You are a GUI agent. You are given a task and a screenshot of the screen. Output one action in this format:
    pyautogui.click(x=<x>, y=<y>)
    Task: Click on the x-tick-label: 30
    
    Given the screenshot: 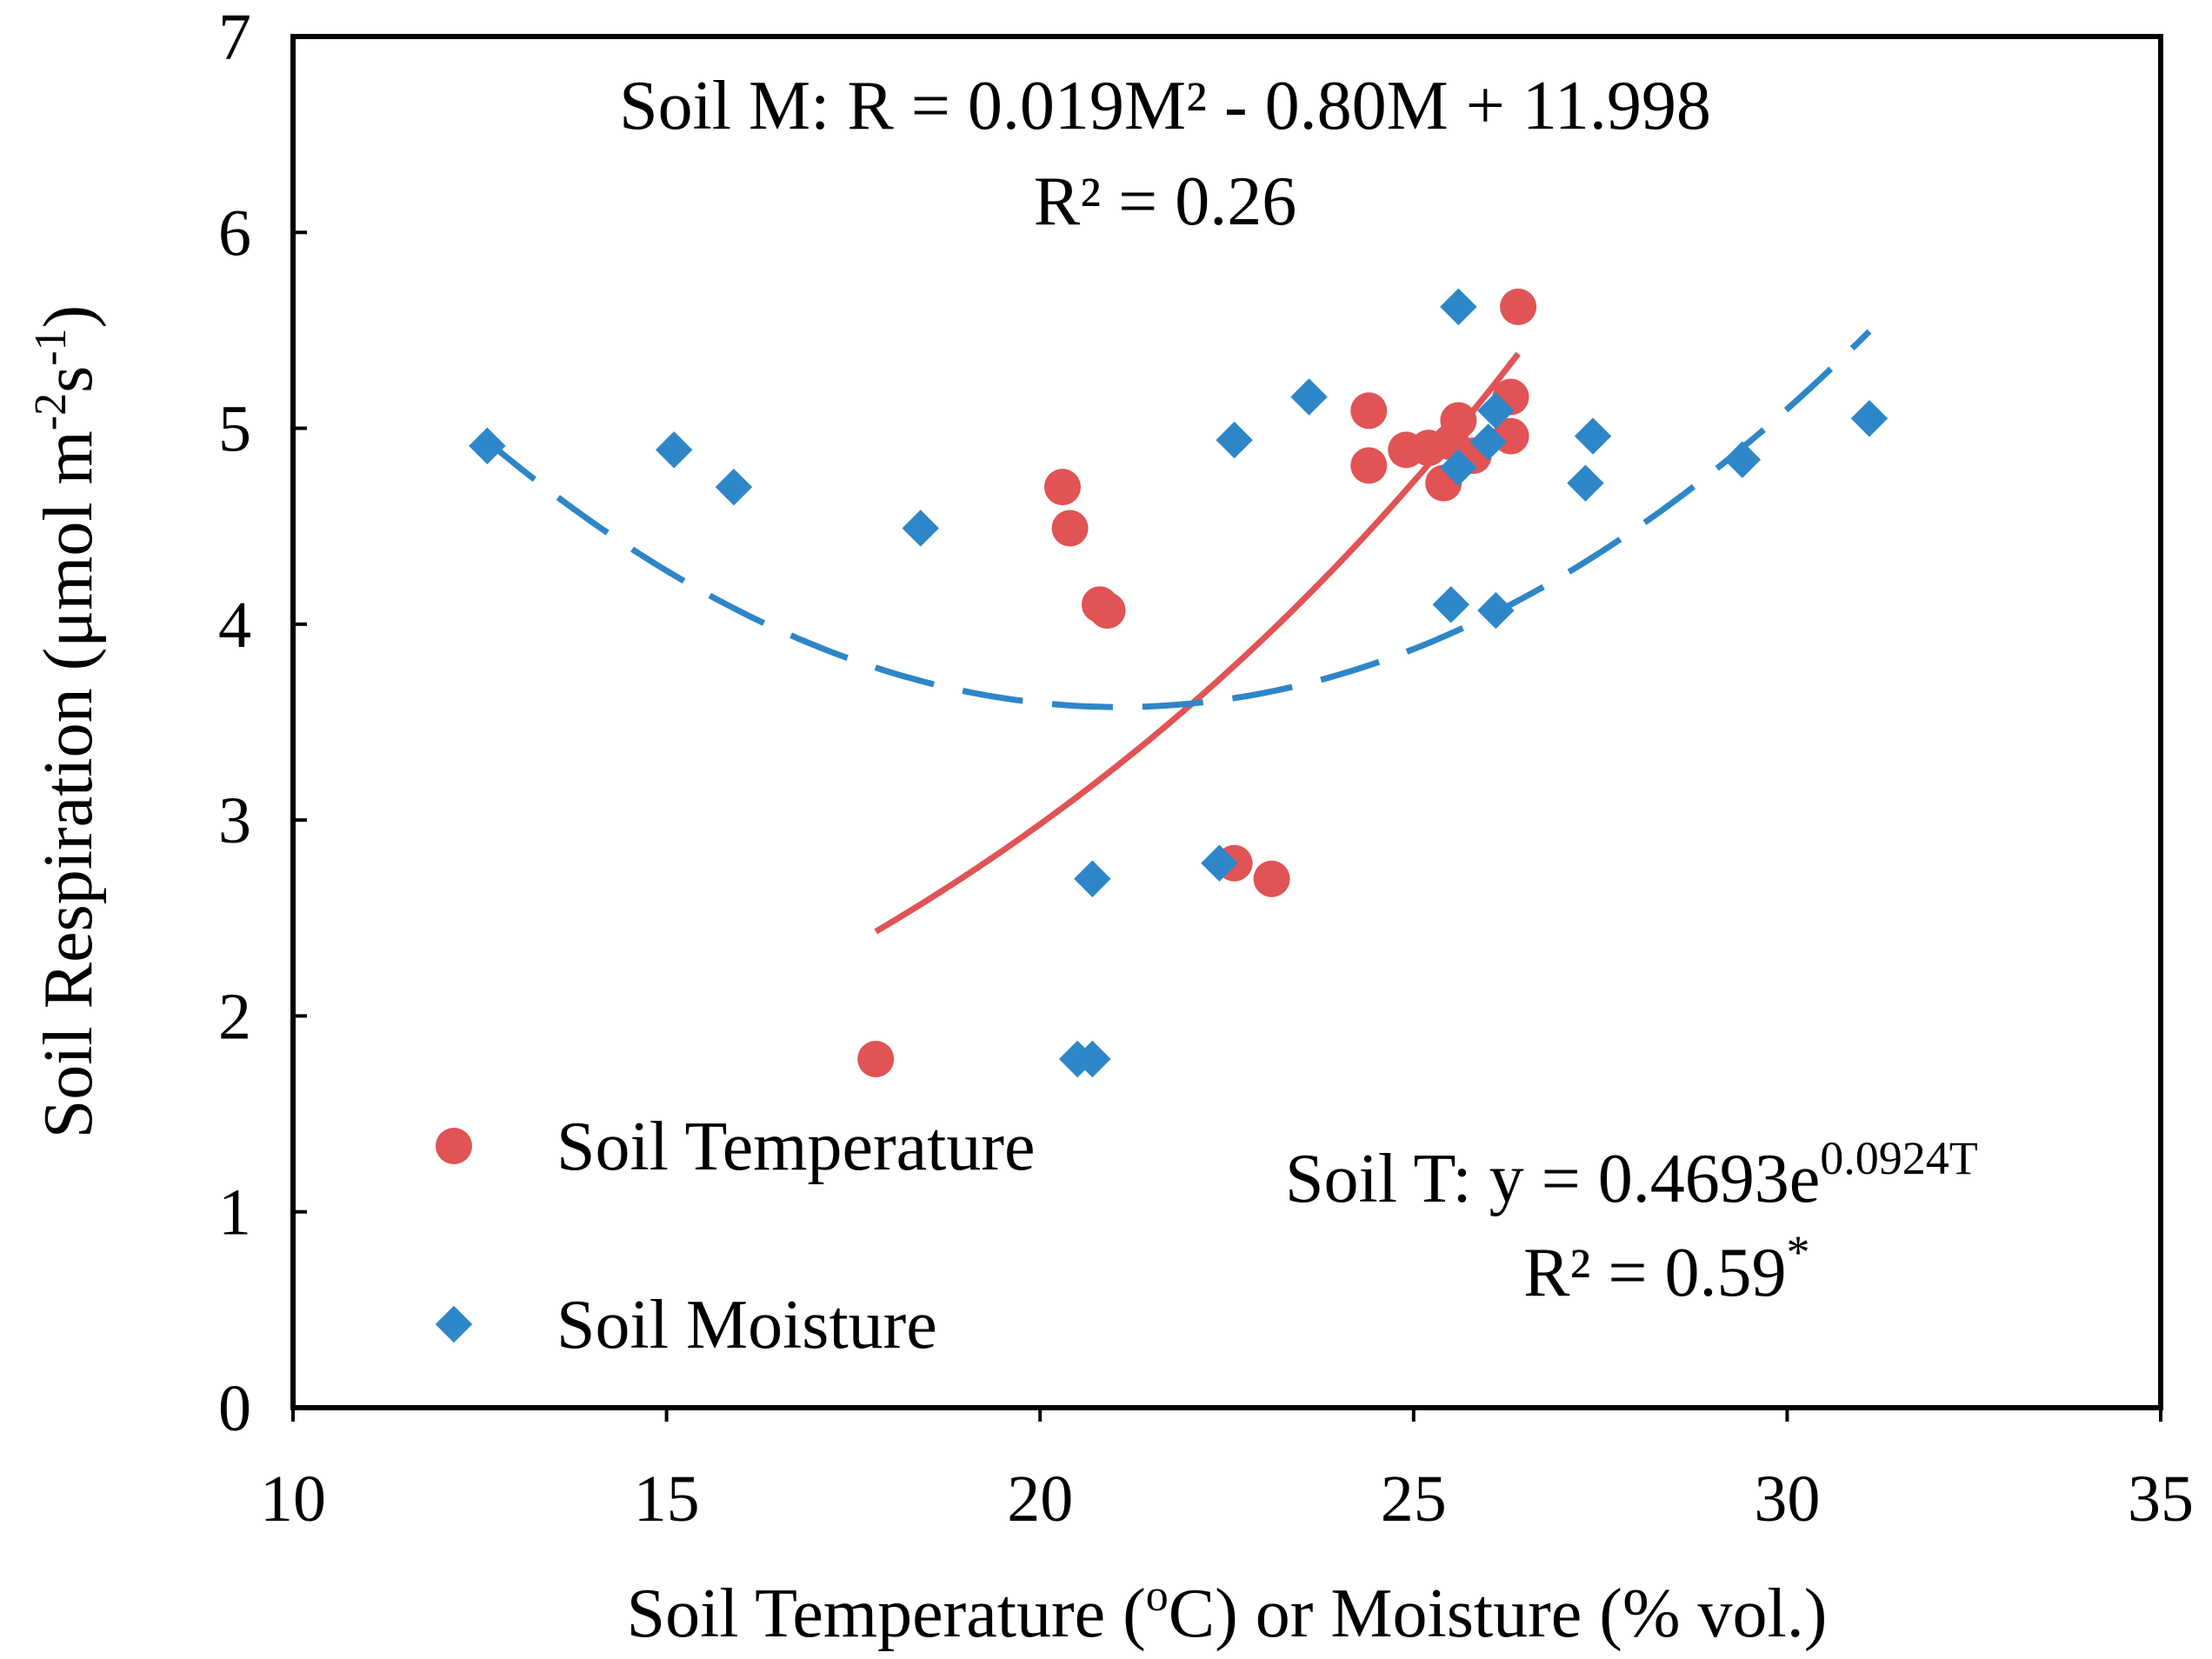 What is the action you would take?
    pyautogui.click(x=1787, y=1499)
    